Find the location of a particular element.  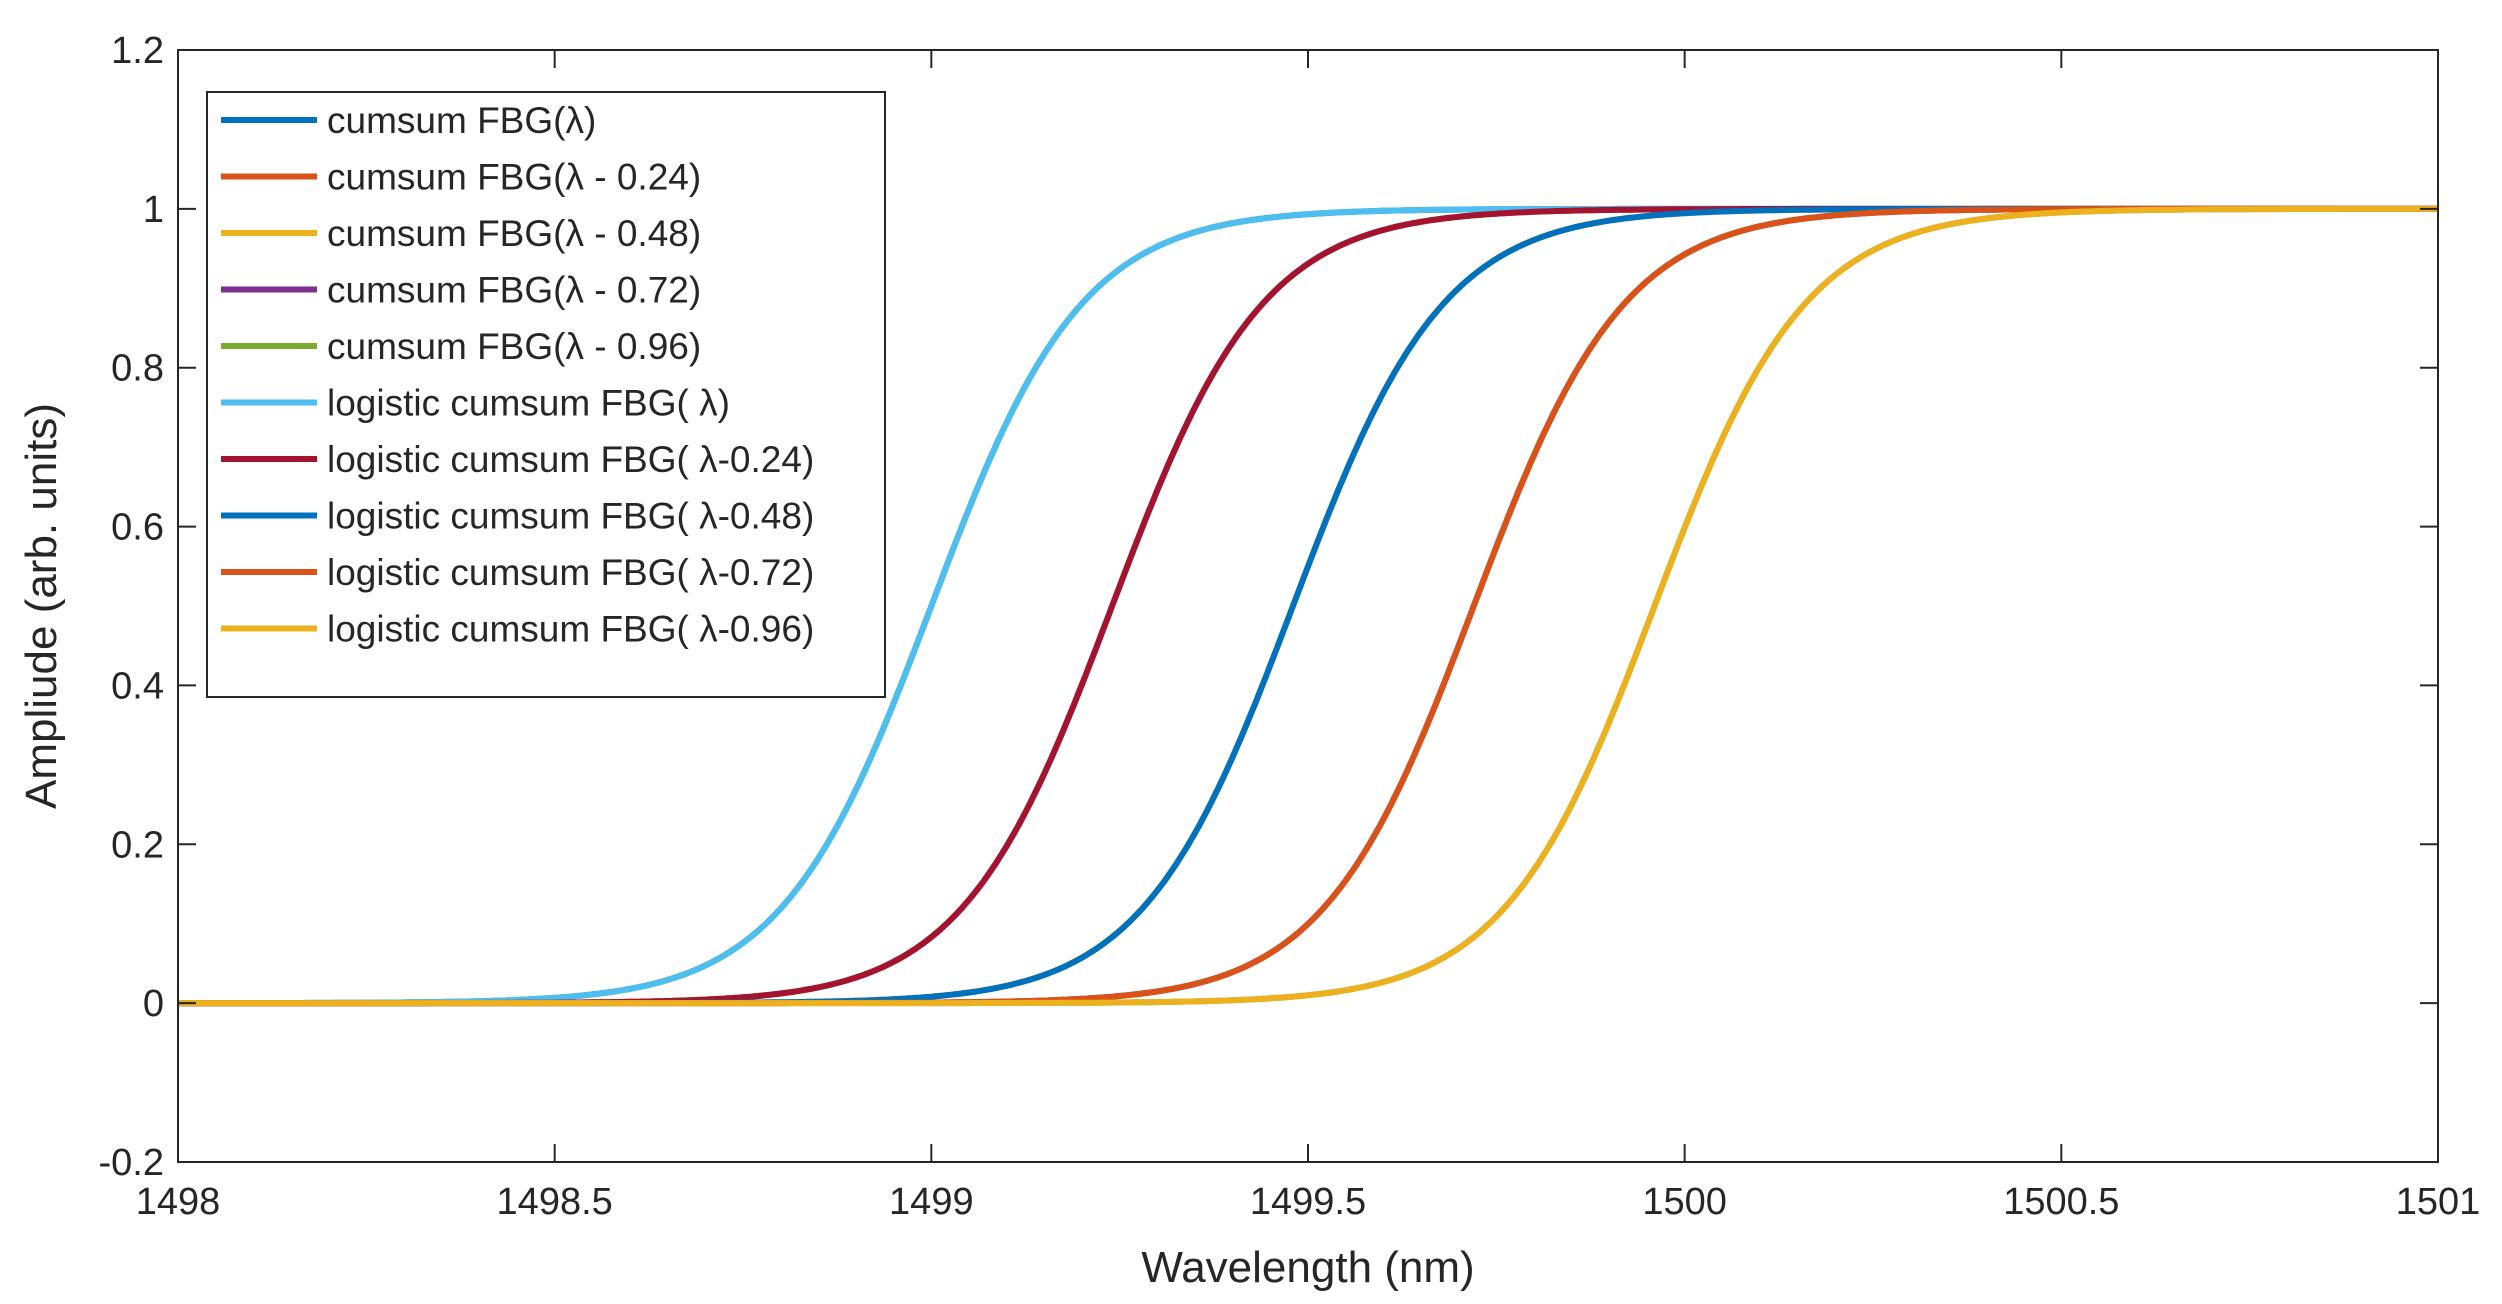

x-axis-label: Wavelength (nm) is located at coordinates (1307, 1267).